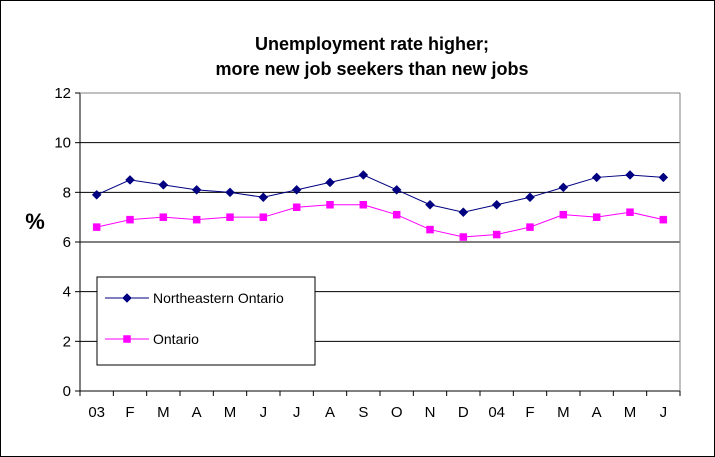 The image size is (715, 457). Describe the element at coordinates (35, 221) in the screenshot. I see `y-axis-label: %` at that location.